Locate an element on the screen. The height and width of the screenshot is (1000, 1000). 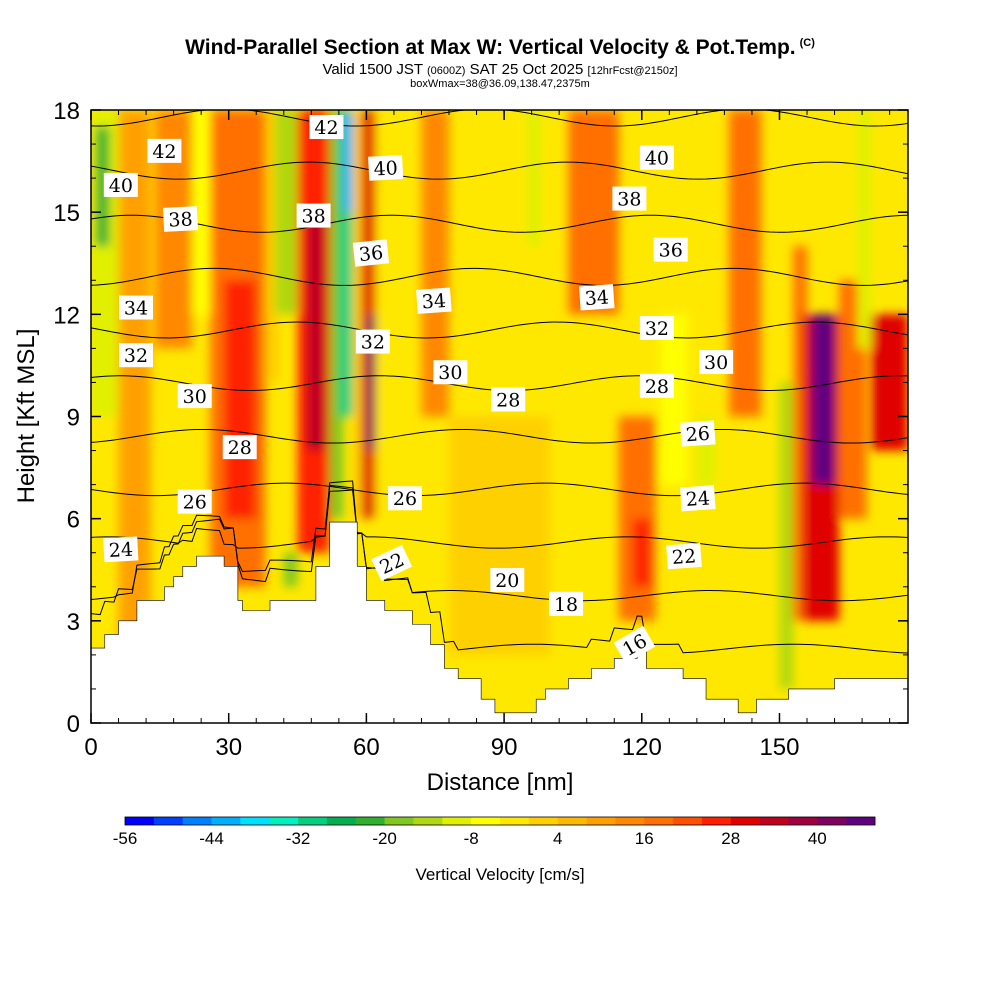
contour-label: 22 is located at coordinates (684, 556).